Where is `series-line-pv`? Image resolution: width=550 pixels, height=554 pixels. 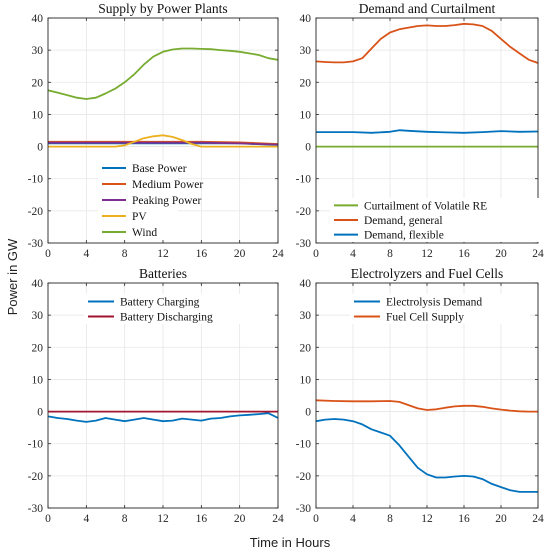
series-line-pv is located at coordinates (163, 141).